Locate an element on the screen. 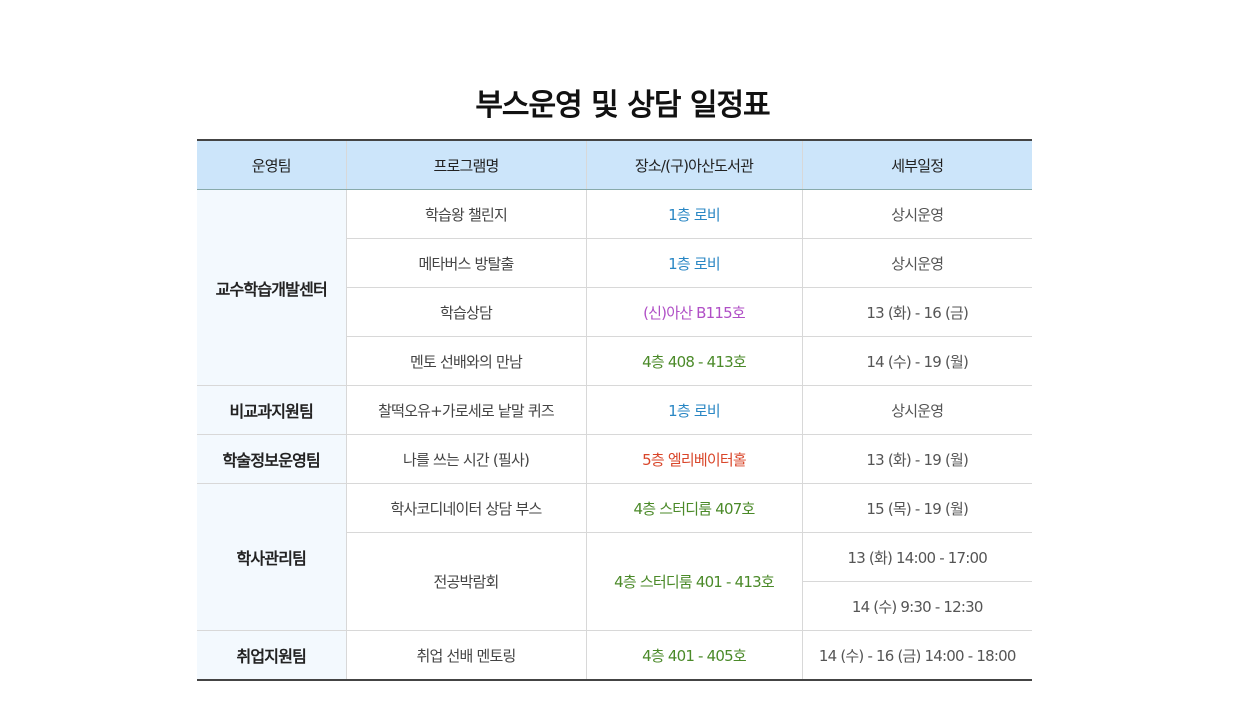 The image size is (1245, 711). program-cell: 학습왕 챌린지 is located at coordinates (466, 214).